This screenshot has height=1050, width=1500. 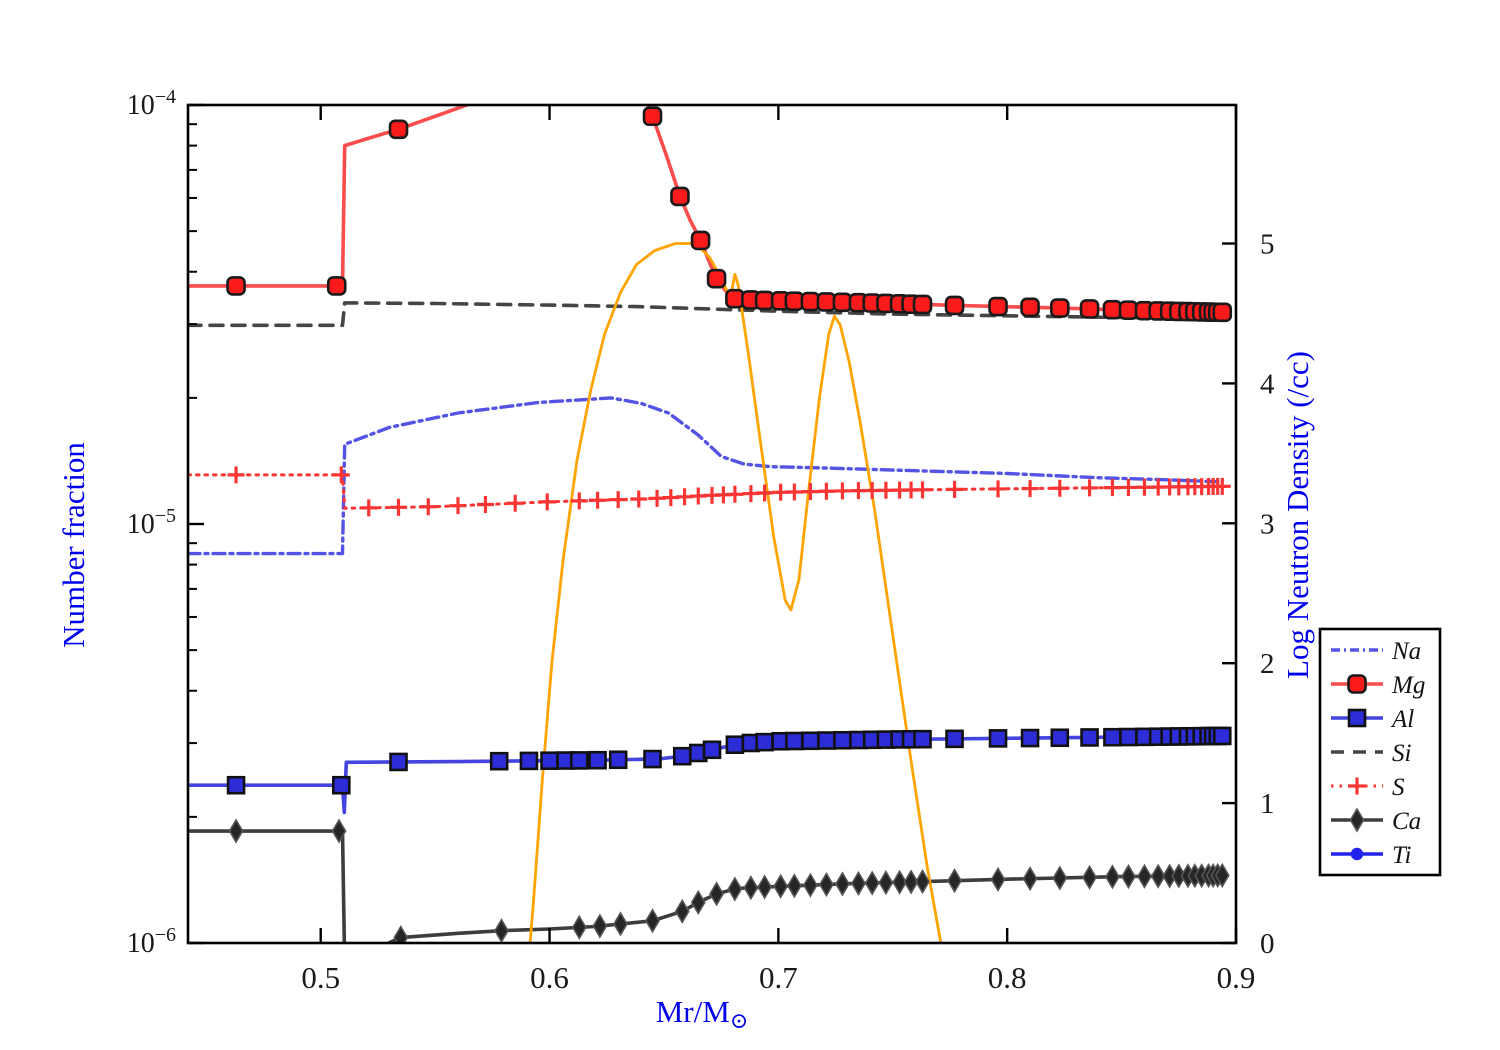 I want to click on series-na-line, so click(x=706, y=476).